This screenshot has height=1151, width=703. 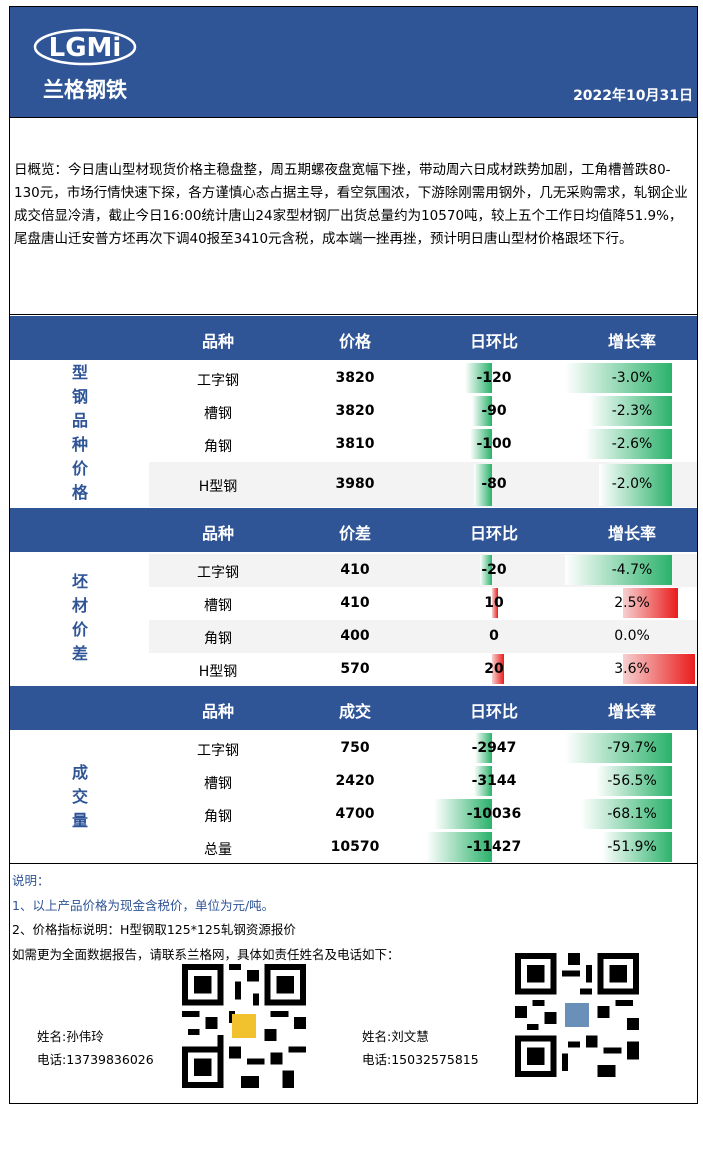 What do you see at coordinates (494, 669) in the screenshot?
I see `item-change: 20` at bounding box center [494, 669].